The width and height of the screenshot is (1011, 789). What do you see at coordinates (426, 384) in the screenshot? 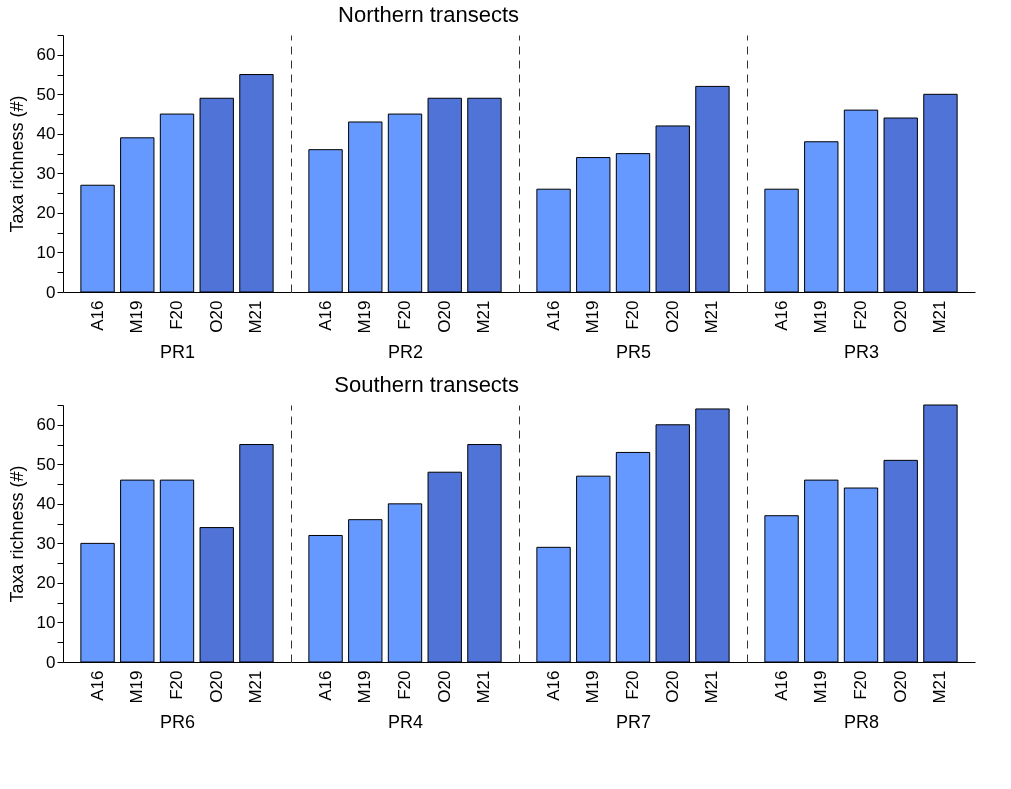
I see `chart-title: Southern transects` at bounding box center [426, 384].